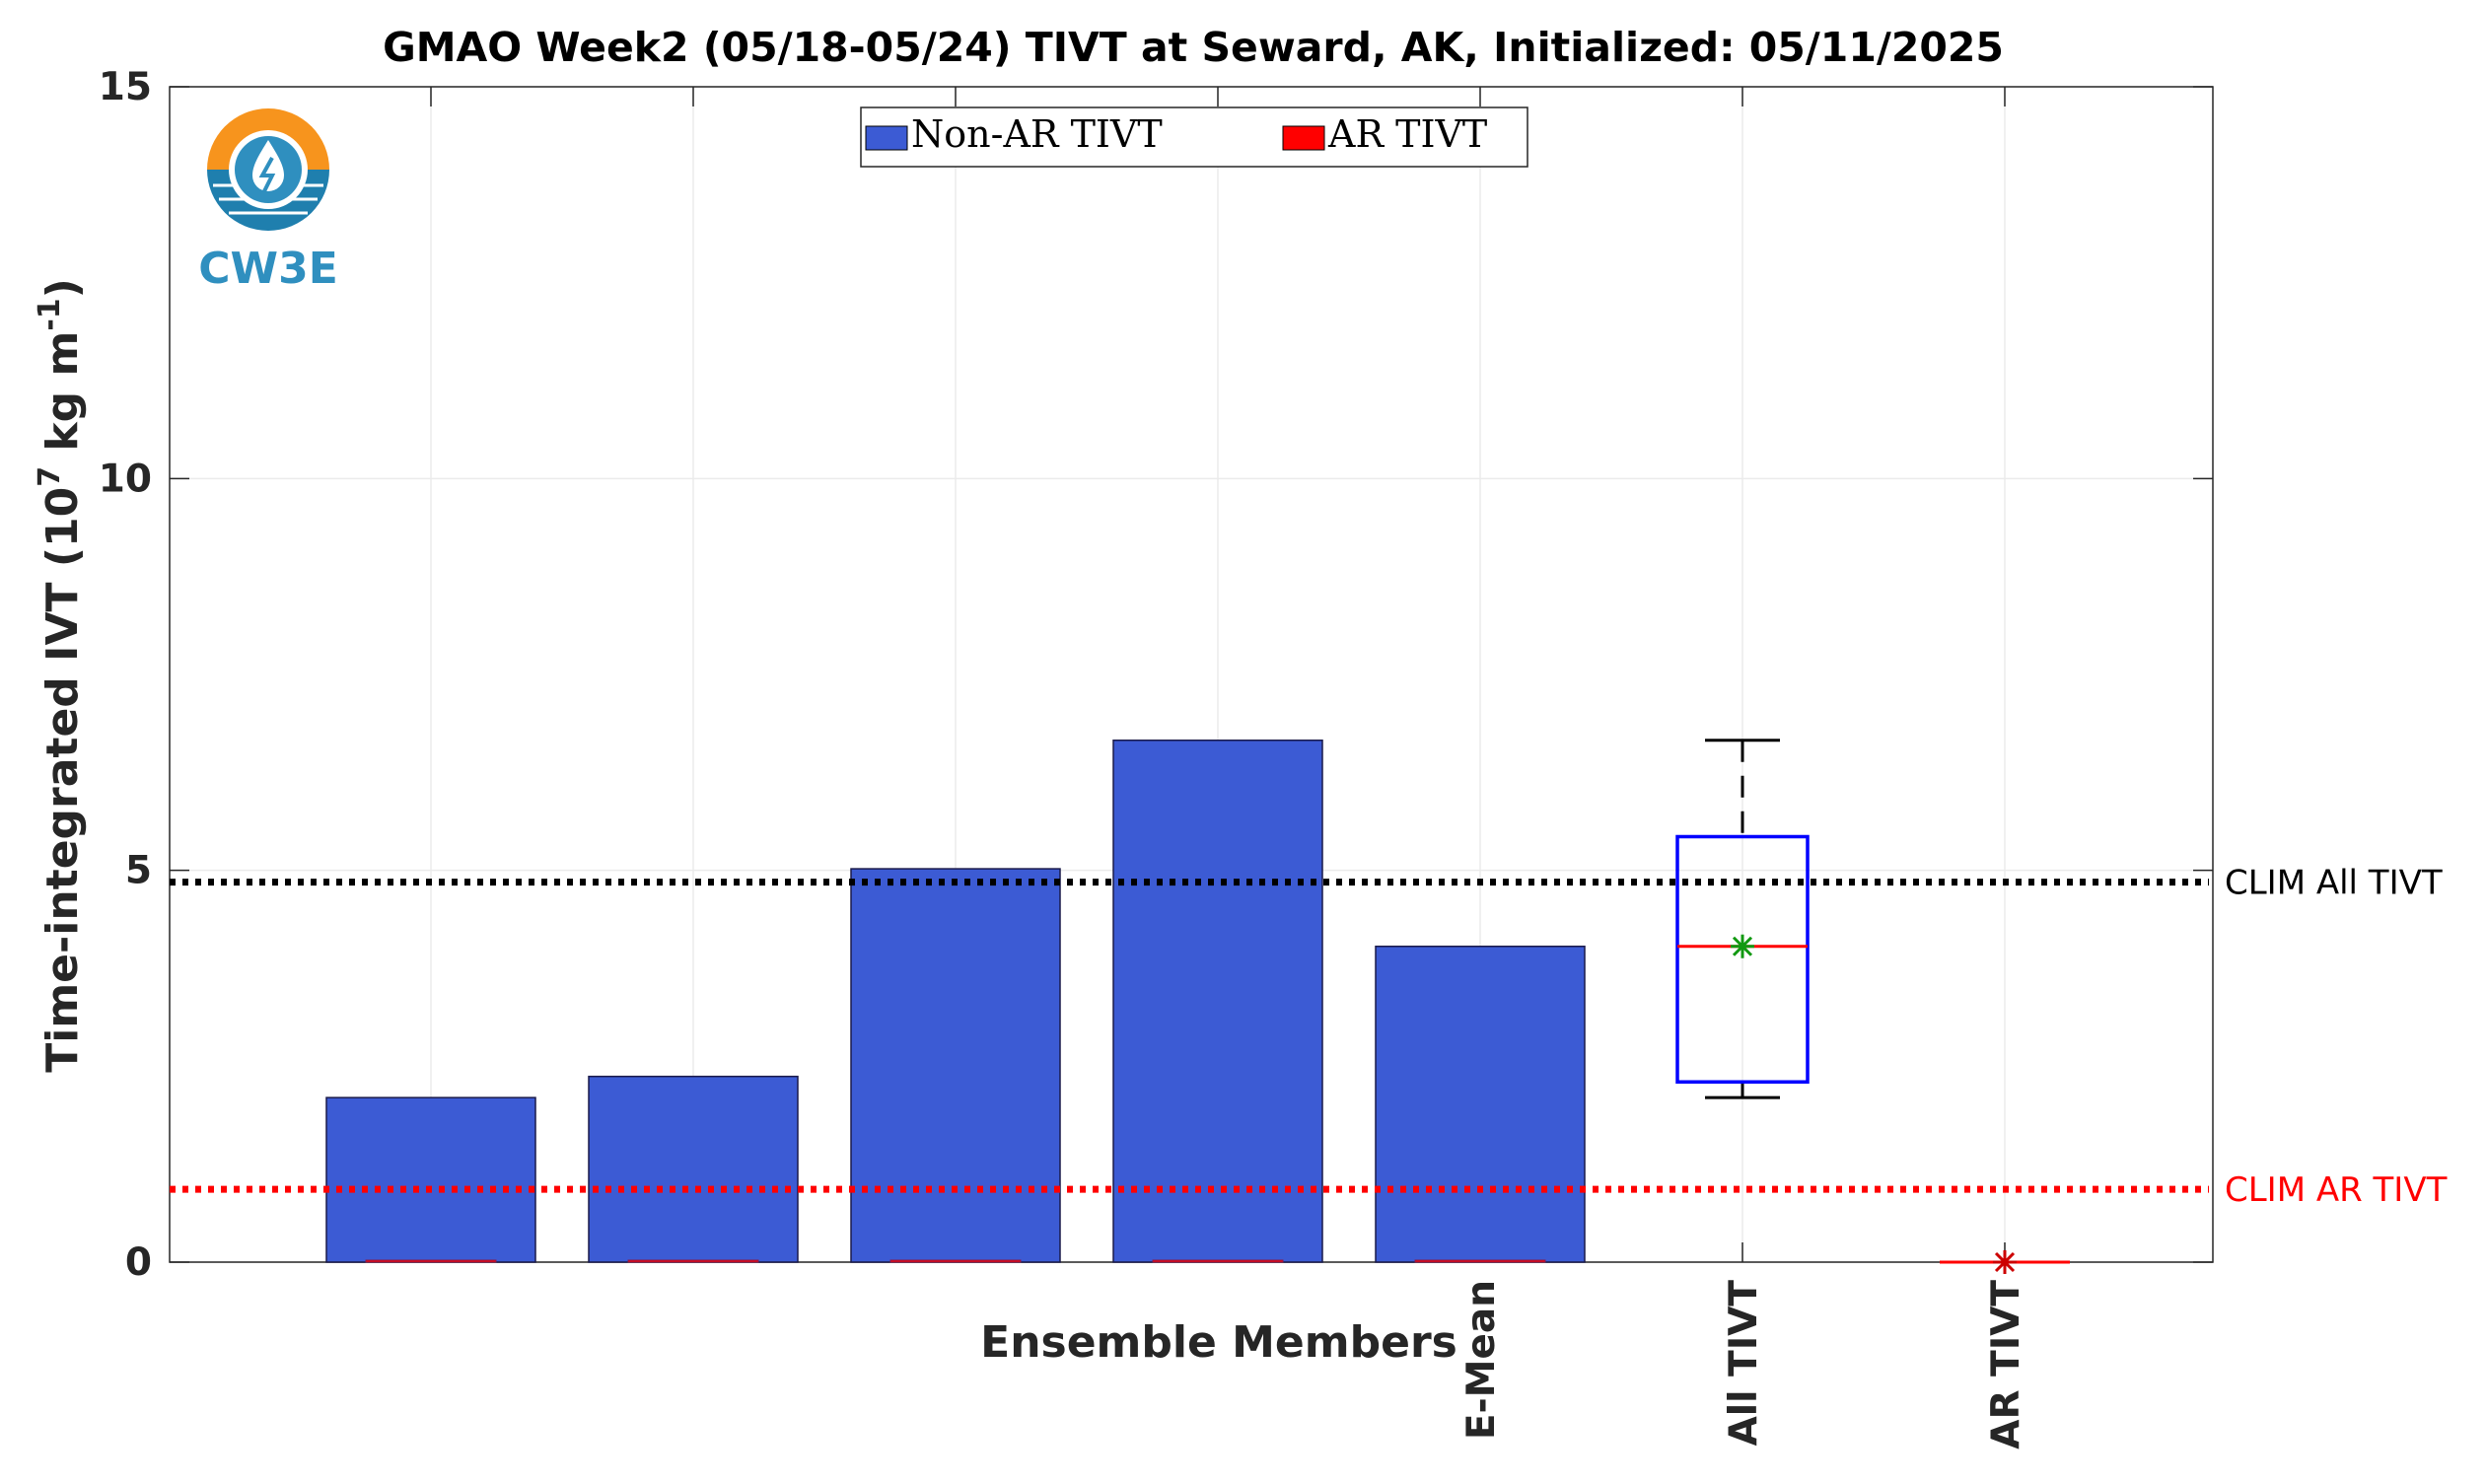 This screenshot has height=1484, width=2487. I want to click on y-tick-label: 0, so click(138, 1262).